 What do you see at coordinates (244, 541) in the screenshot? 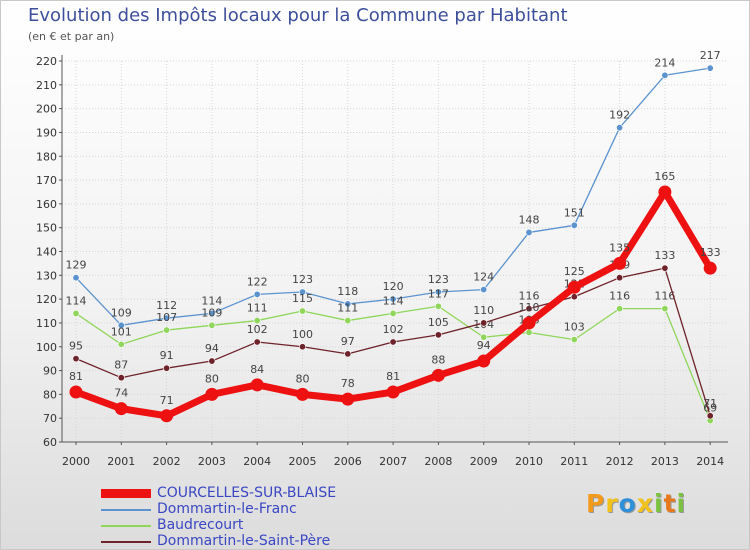
I see `legend-label: Dommartin-le-Saint-Père` at bounding box center [244, 541].